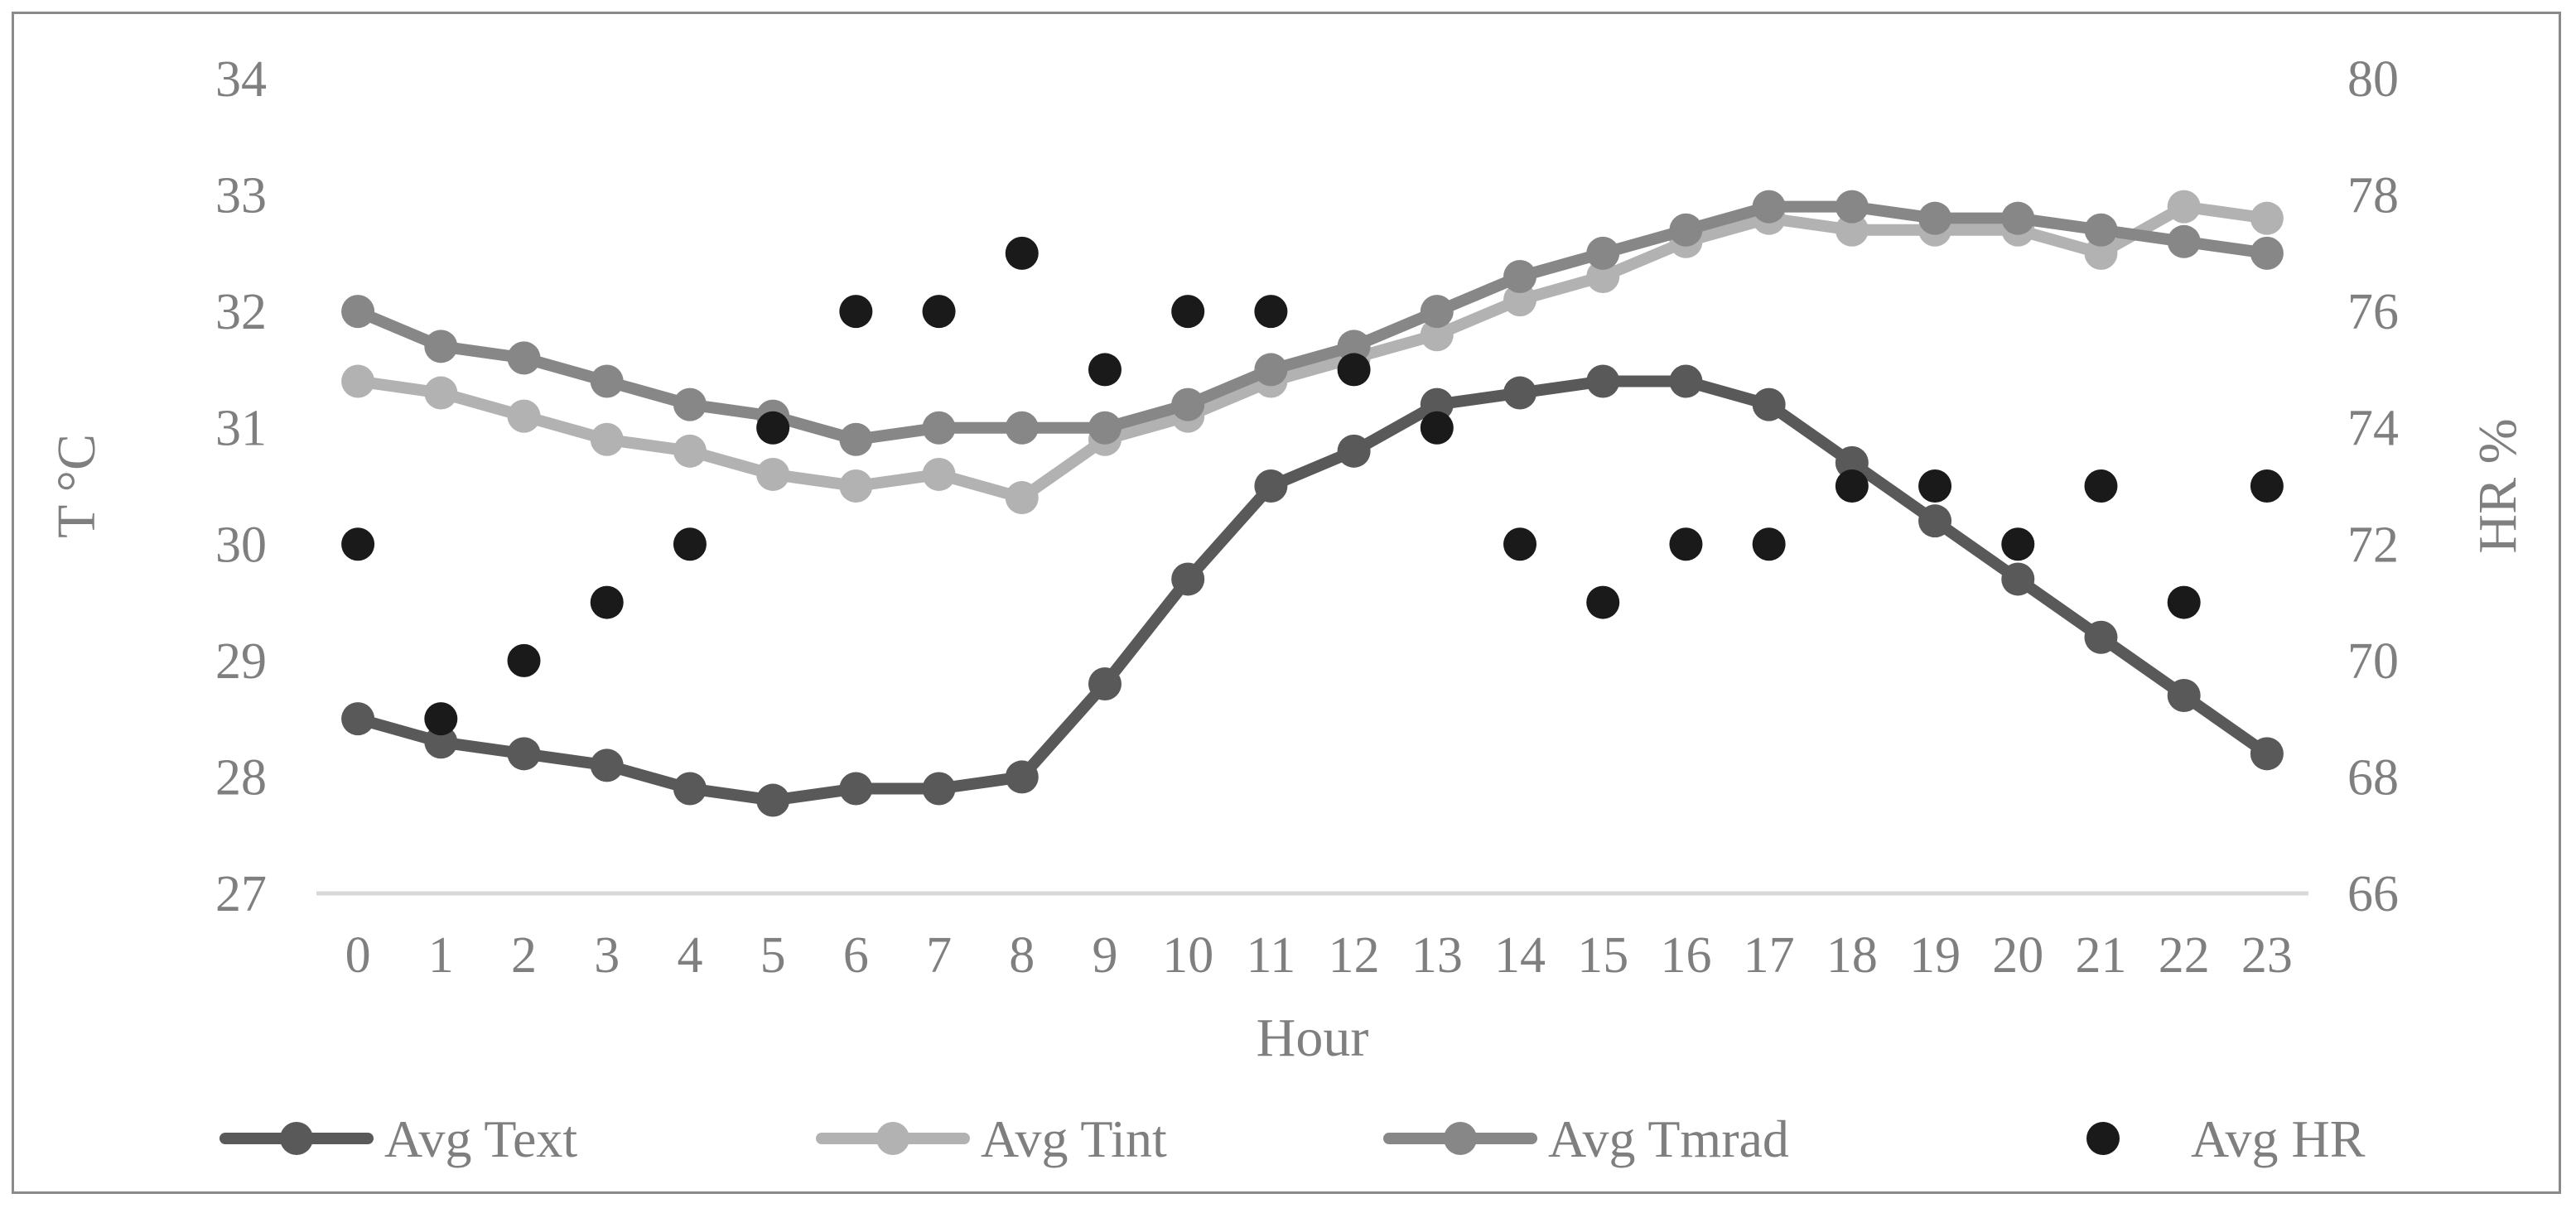 This screenshot has width=2576, height=1208. What do you see at coordinates (1271, 955) in the screenshot?
I see `x-tick-label: 11` at bounding box center [1271, 955].